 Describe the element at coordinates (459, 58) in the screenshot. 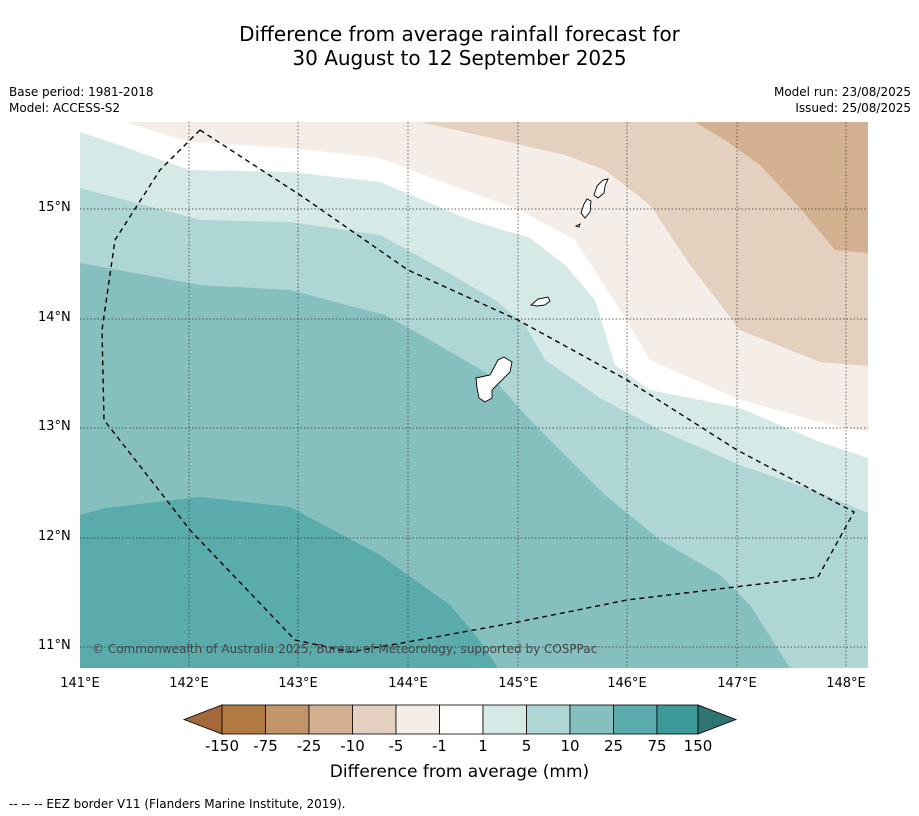

I see `title-line-2: 30 August to 12 September 2025` at that location.